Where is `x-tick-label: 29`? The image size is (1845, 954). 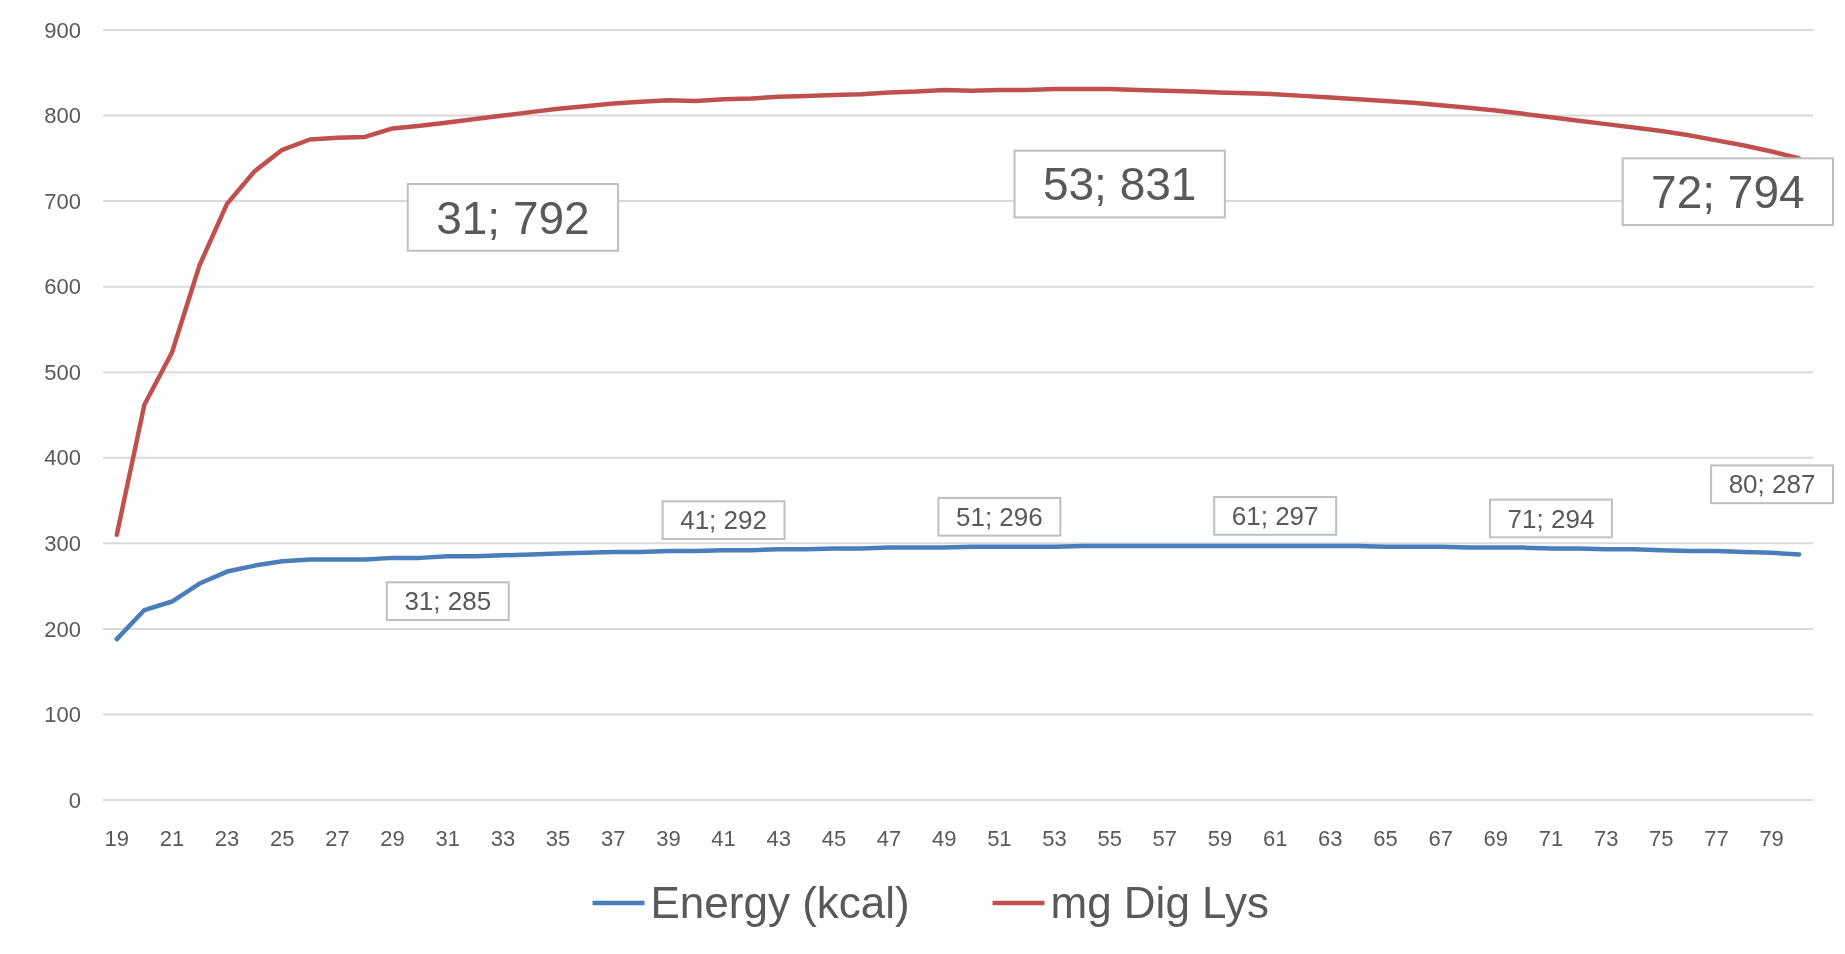 x-tick-label: 29 is located at coordinates (392, 838).